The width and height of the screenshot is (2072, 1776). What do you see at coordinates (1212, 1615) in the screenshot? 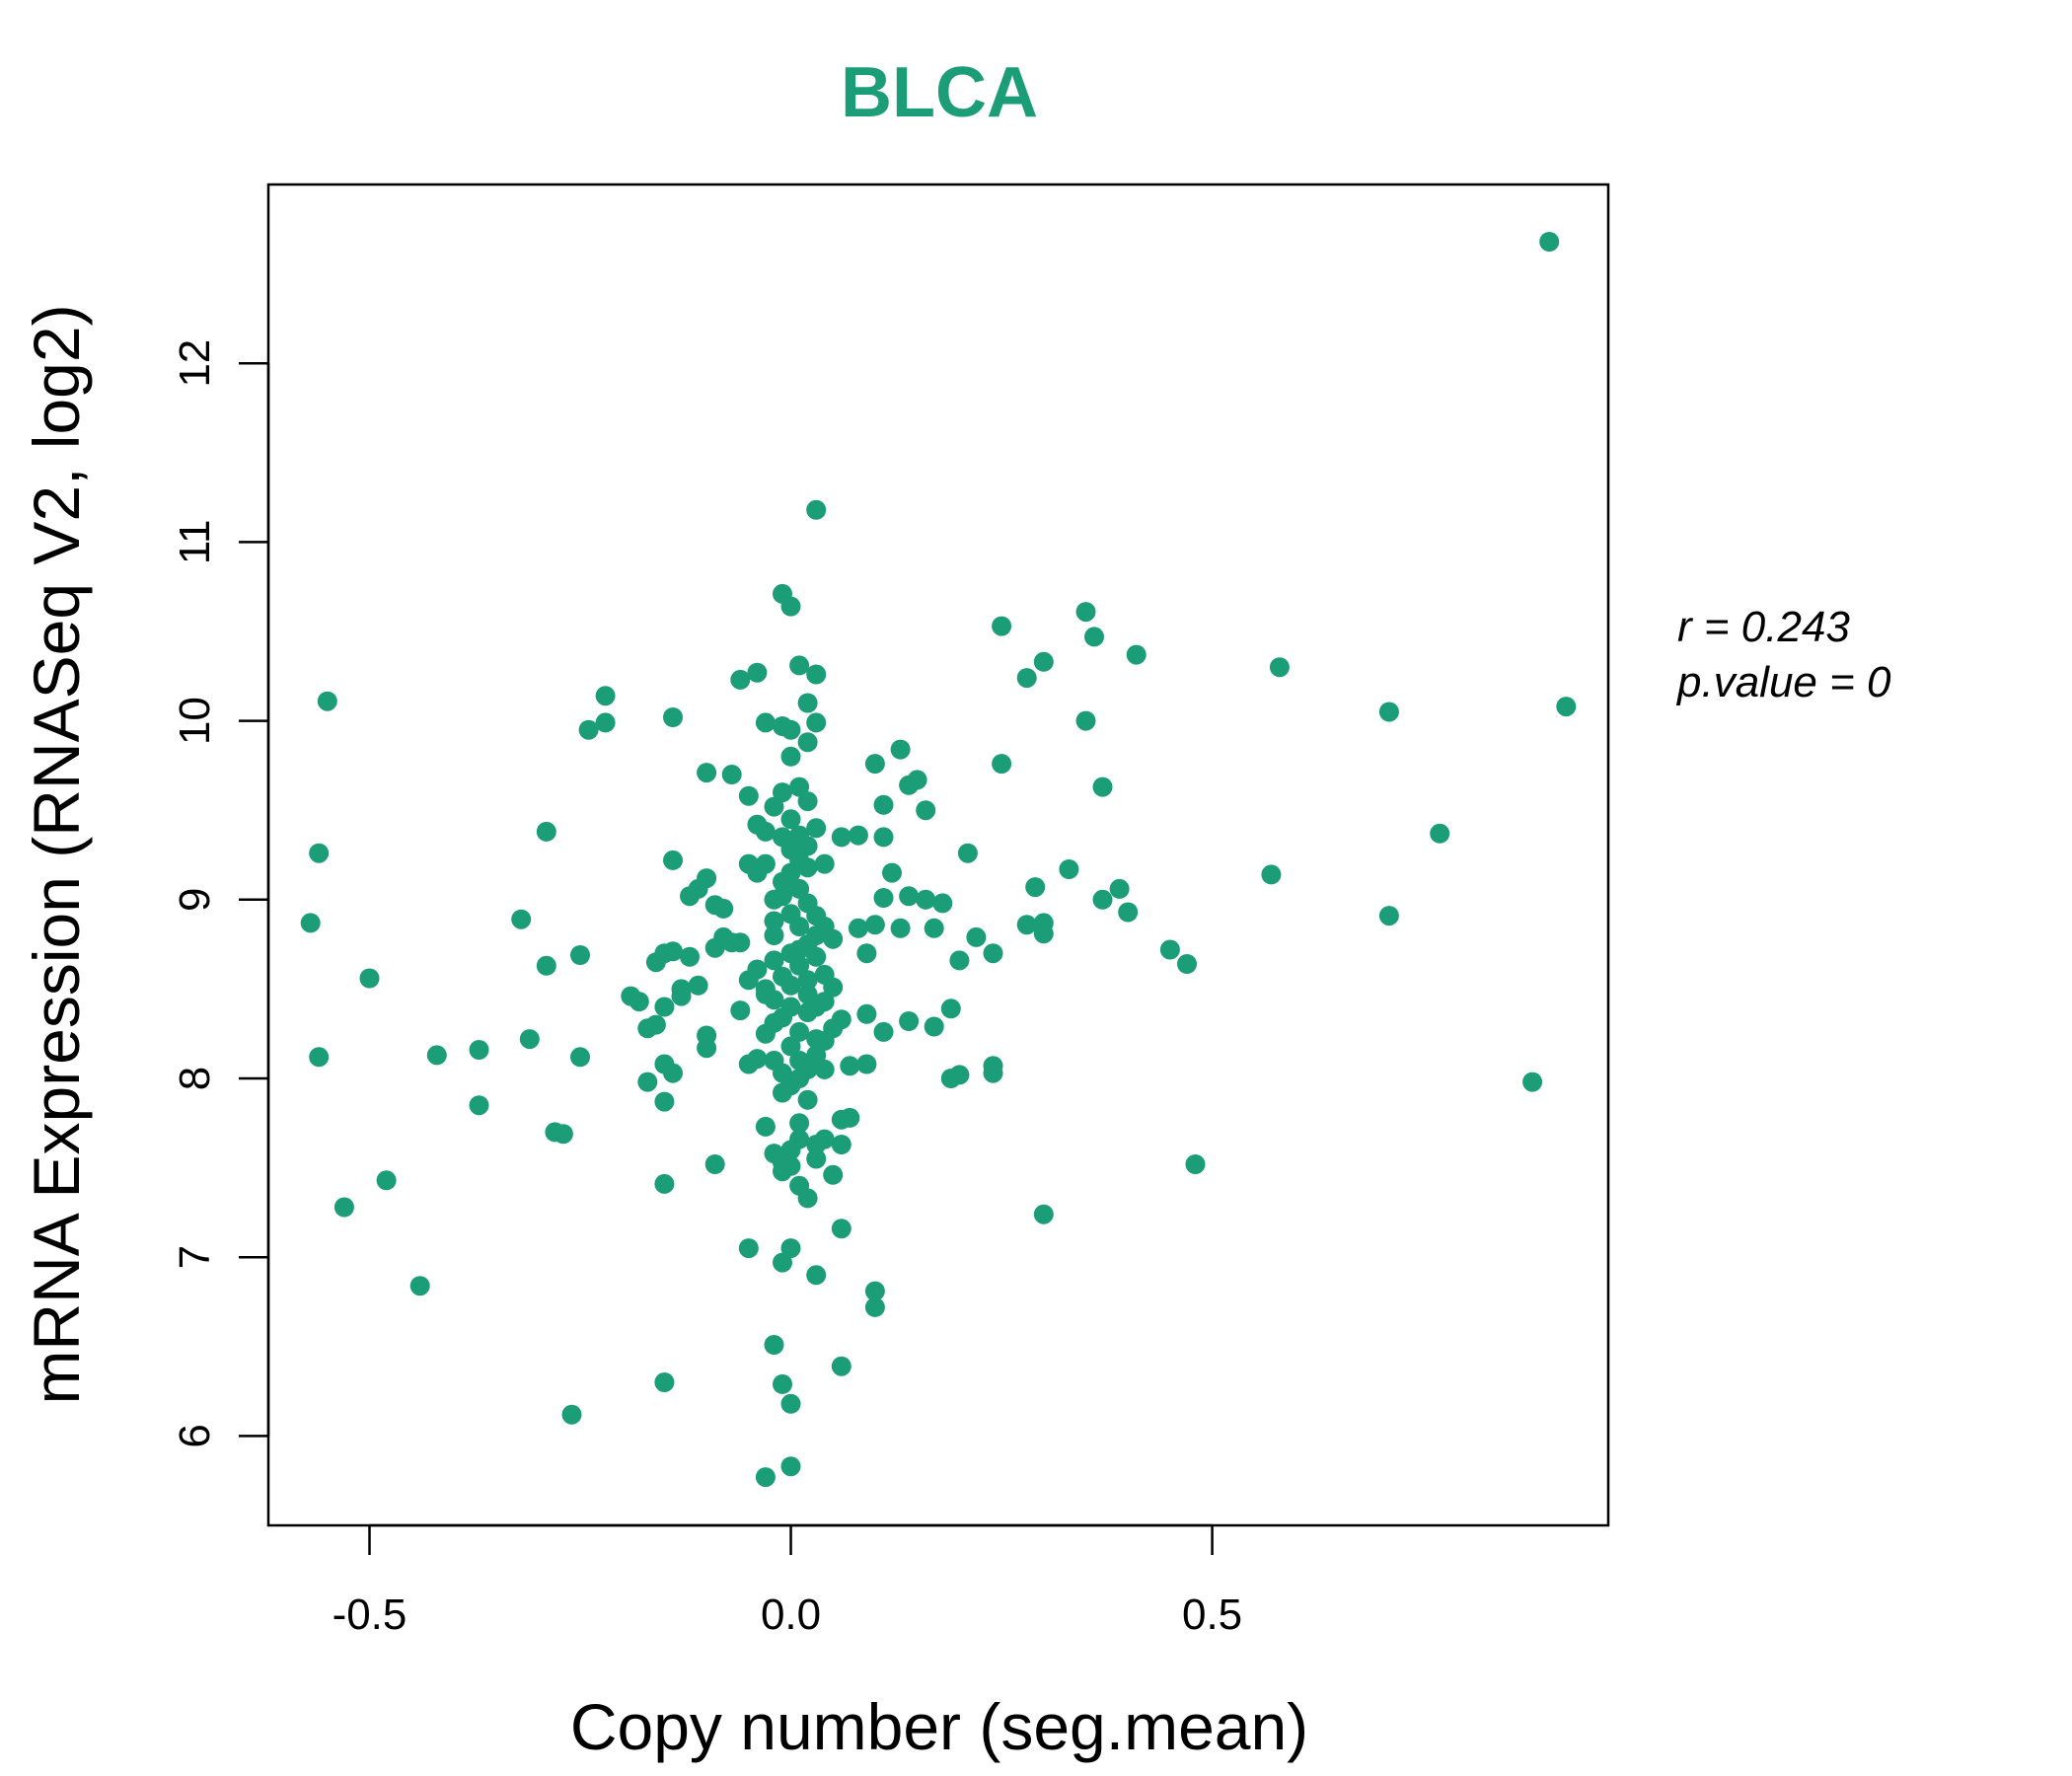
I see `x-tick-label: 0.5` at bounding box center [1212, 1615].